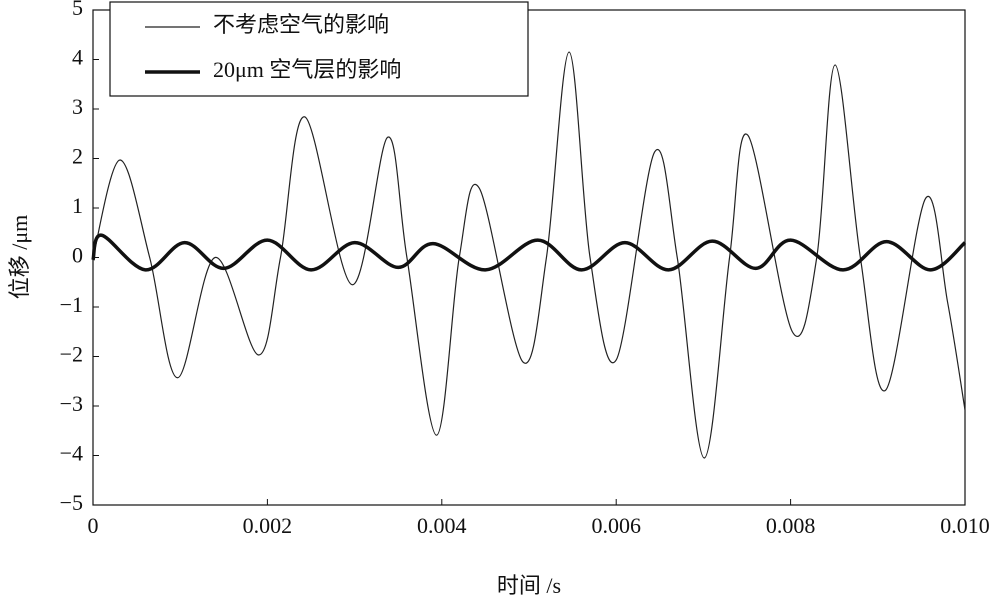 The image size is (997, 604). I want to click on y-tick-label: 0, so click(77, 255).